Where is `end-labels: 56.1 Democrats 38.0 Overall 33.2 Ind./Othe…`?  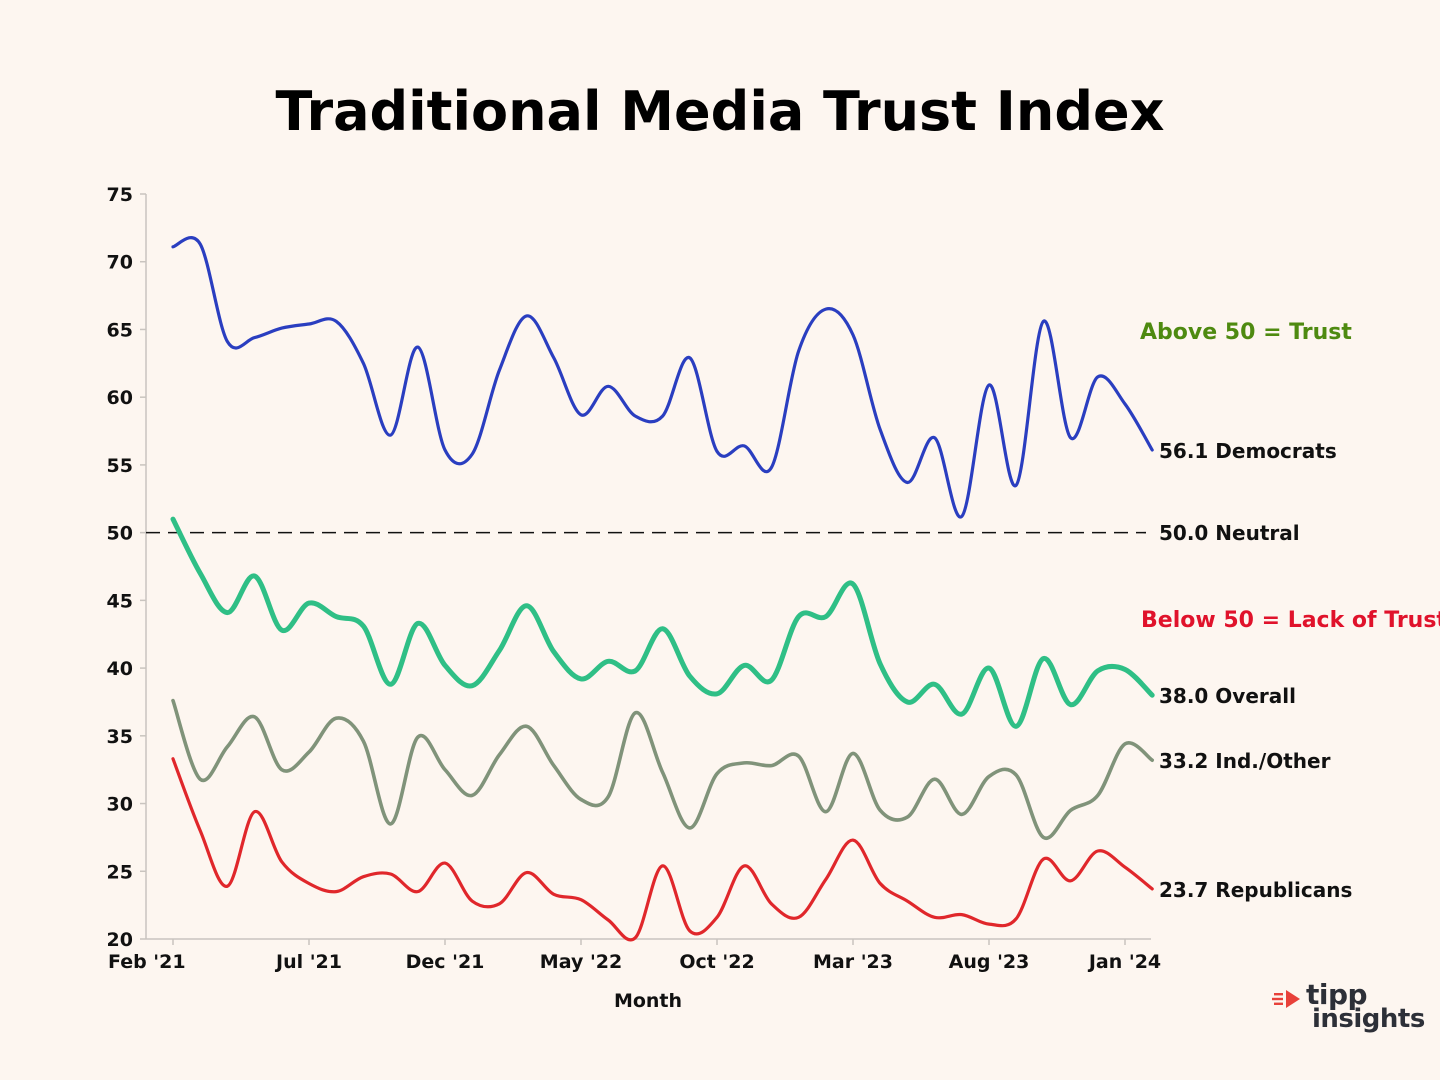
end-labels: 56.1 Democrats 38.0 Overall 33.2 Ind./Othe… is located at coordinates (1255, 670).